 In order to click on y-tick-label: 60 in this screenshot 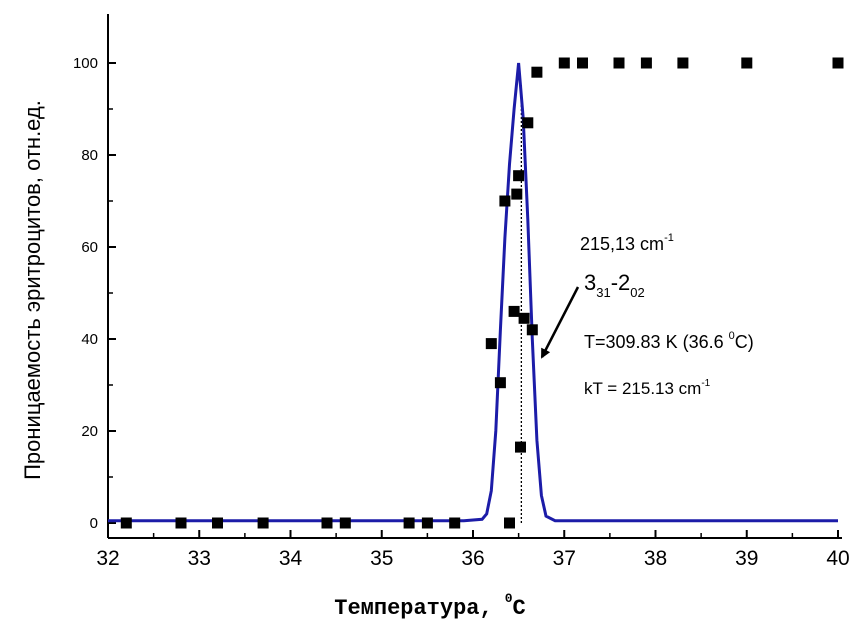, I will do `click(89, 247)`.